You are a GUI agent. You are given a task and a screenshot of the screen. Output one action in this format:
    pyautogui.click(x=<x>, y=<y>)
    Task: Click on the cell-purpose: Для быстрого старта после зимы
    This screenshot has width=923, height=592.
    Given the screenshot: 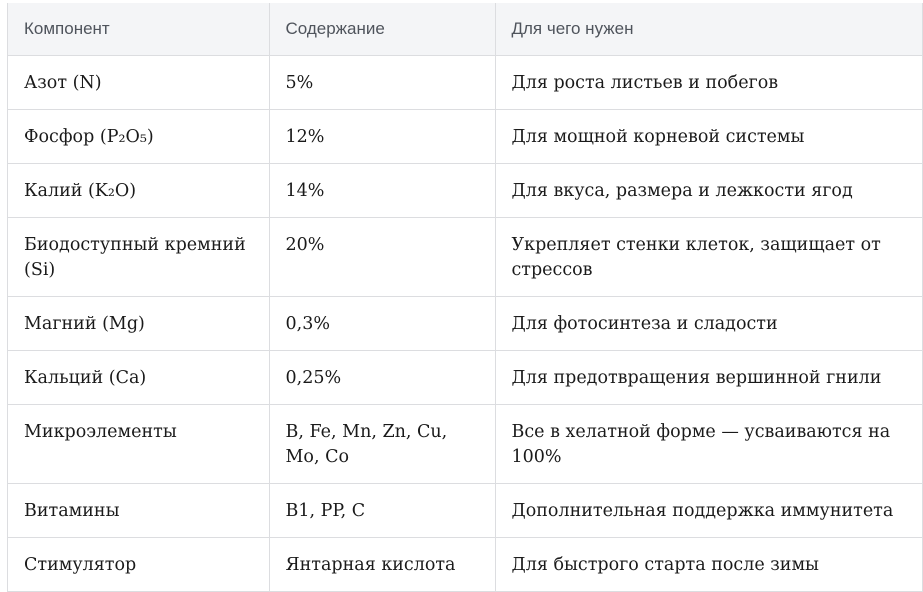 What is the action you would take?
    pyautogui.click(x=665, y=565)
    